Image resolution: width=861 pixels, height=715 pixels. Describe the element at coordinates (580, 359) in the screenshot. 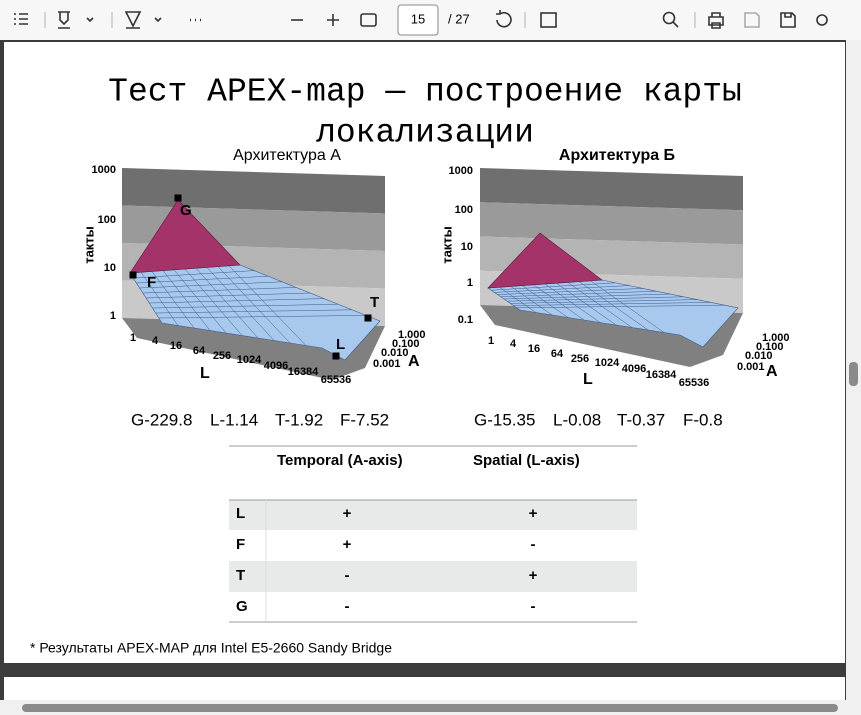

I see `l-tick-label: 256` at that location.